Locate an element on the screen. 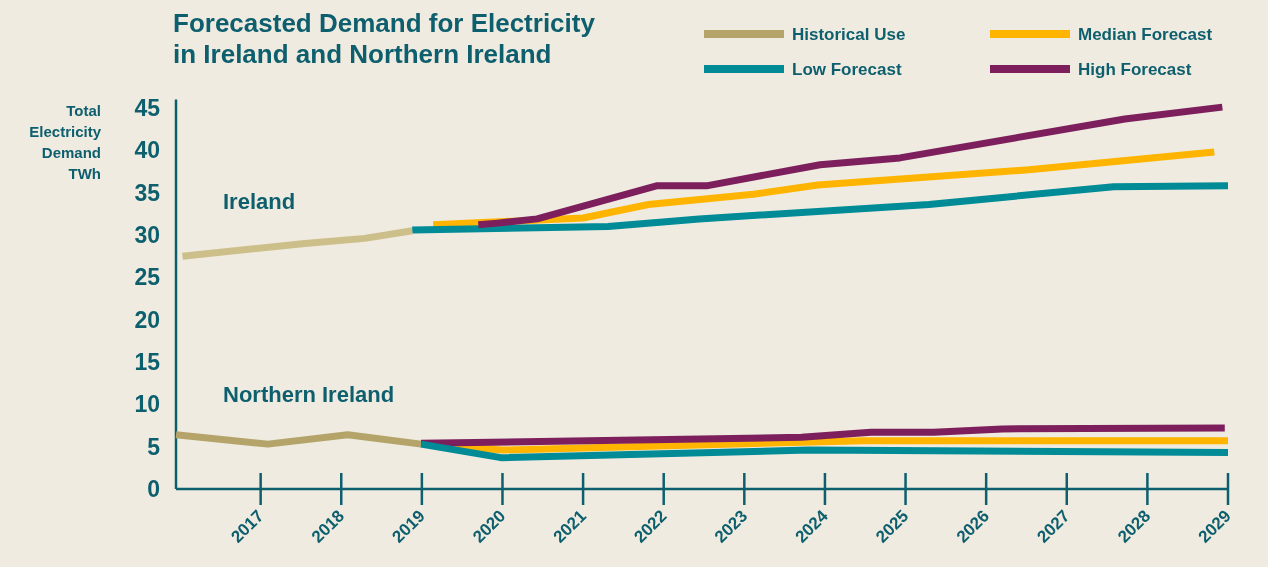 The image size is (1268, 567). y-tick-label: 35 is located at coordinates (147, 192).